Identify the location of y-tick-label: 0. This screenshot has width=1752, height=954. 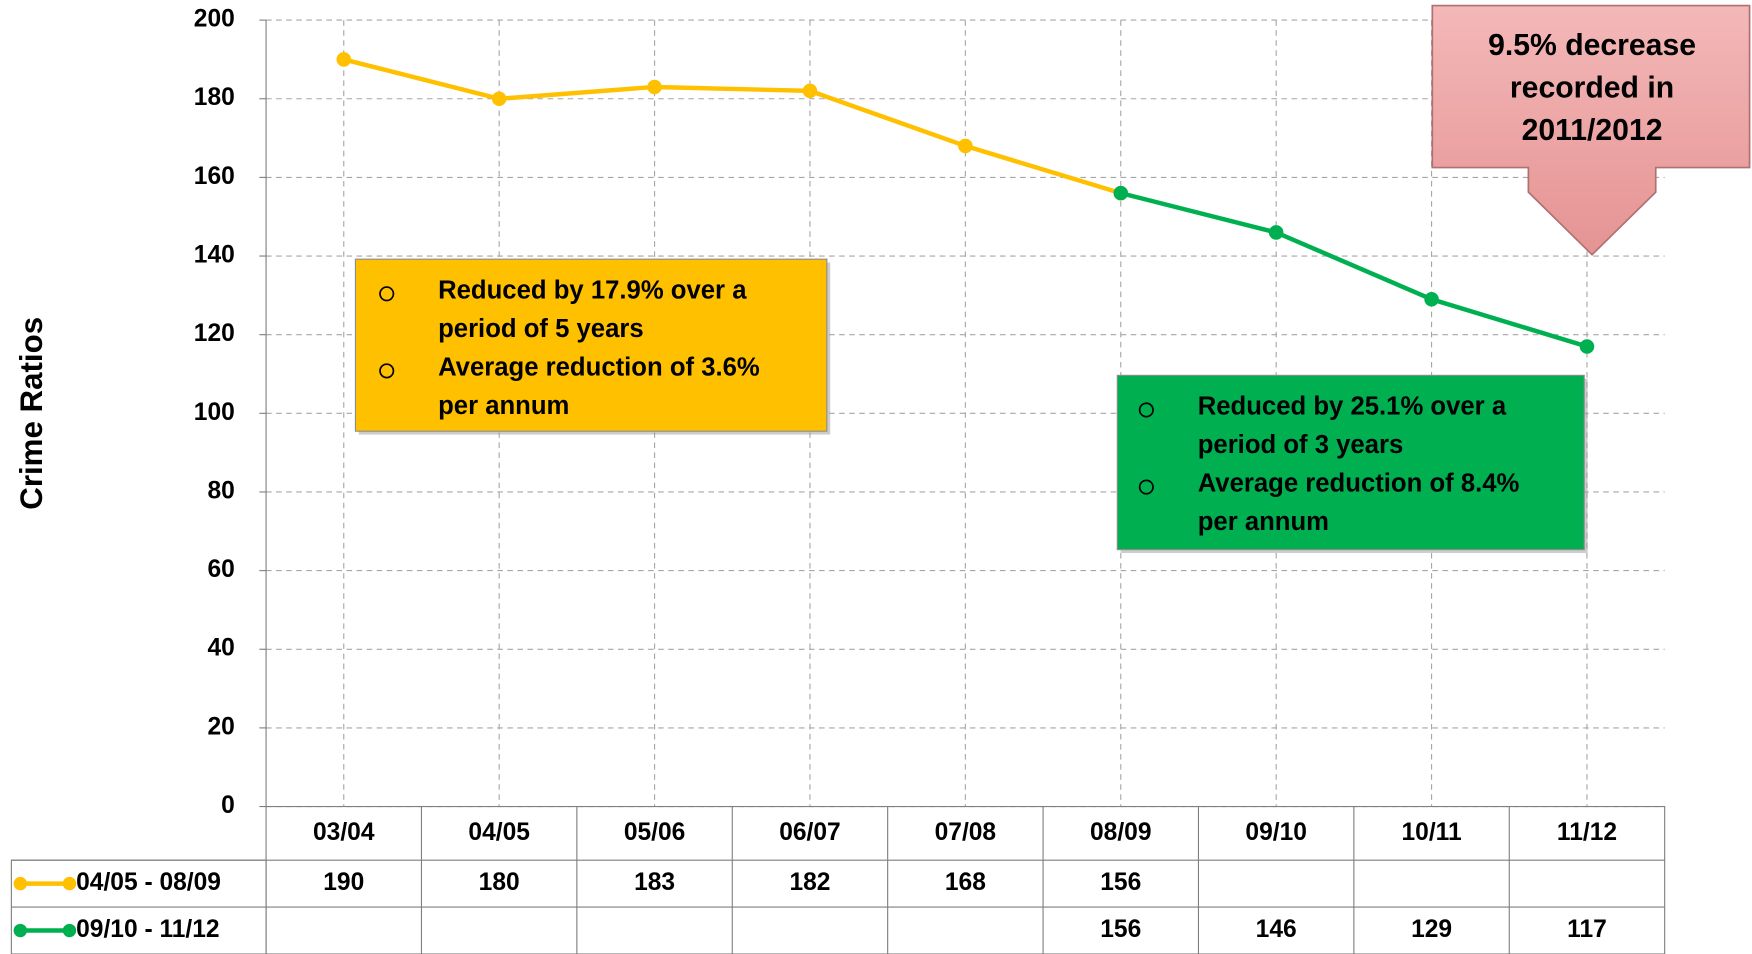
(228, 805).